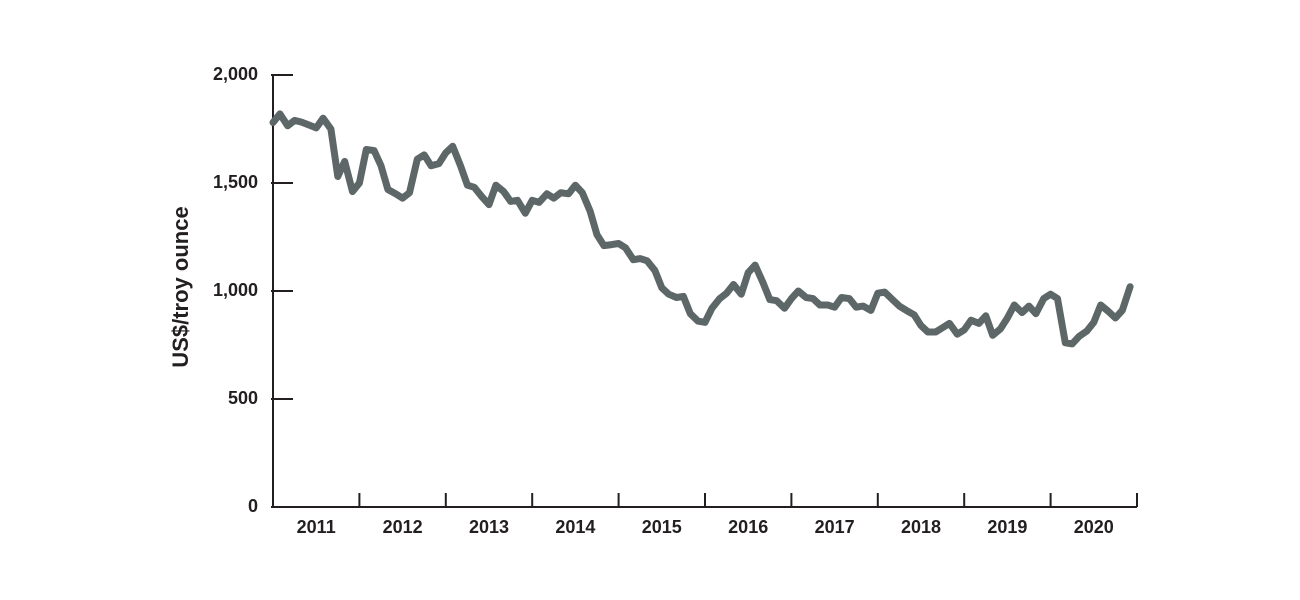 This screenshot has height=600, width=1300. What do you see at coordinates (575, 527) in the screenshot?
I see `x-tick-label: 2014` at bounding box center [575, 527].